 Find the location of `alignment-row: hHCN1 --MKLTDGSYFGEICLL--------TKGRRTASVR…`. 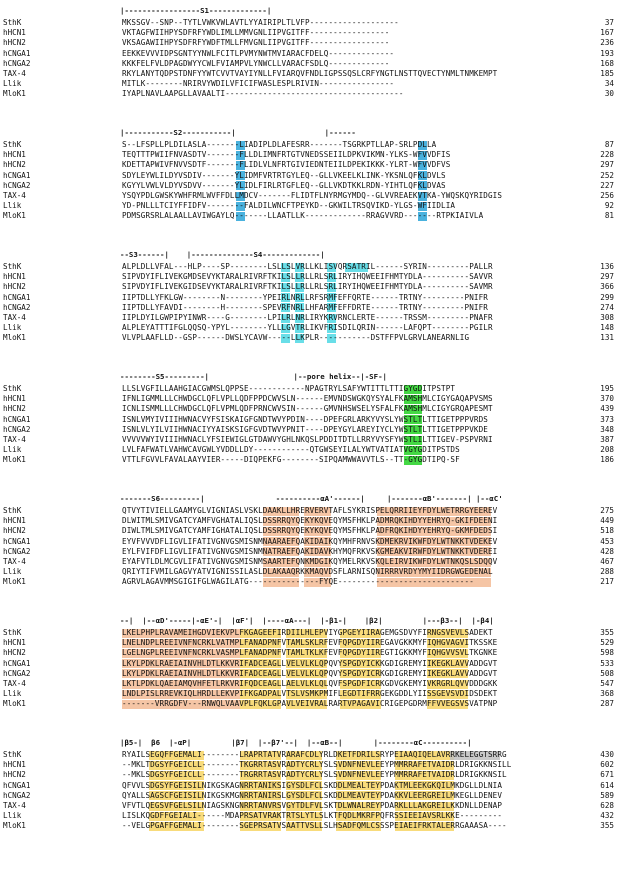

alignment-row: hHCN1 --MKLTDGSYFGEICLL--------TKGRRTASVR… is located at coordinates (308, 765).